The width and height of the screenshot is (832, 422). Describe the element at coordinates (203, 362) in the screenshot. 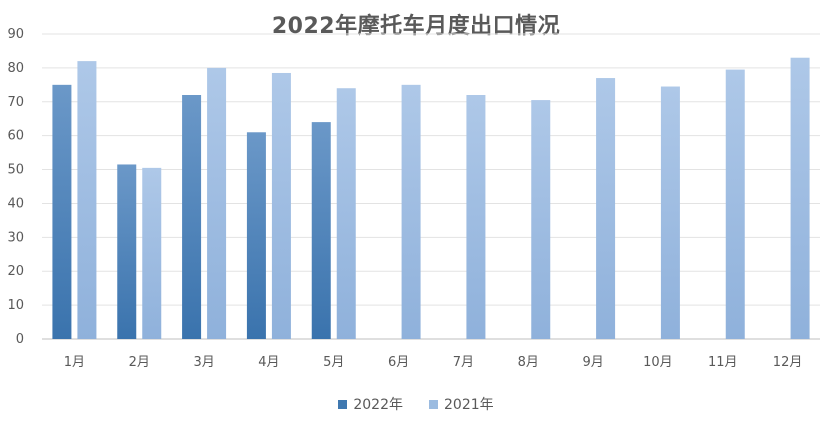

I see `x-tick-label: 3月` at that location.